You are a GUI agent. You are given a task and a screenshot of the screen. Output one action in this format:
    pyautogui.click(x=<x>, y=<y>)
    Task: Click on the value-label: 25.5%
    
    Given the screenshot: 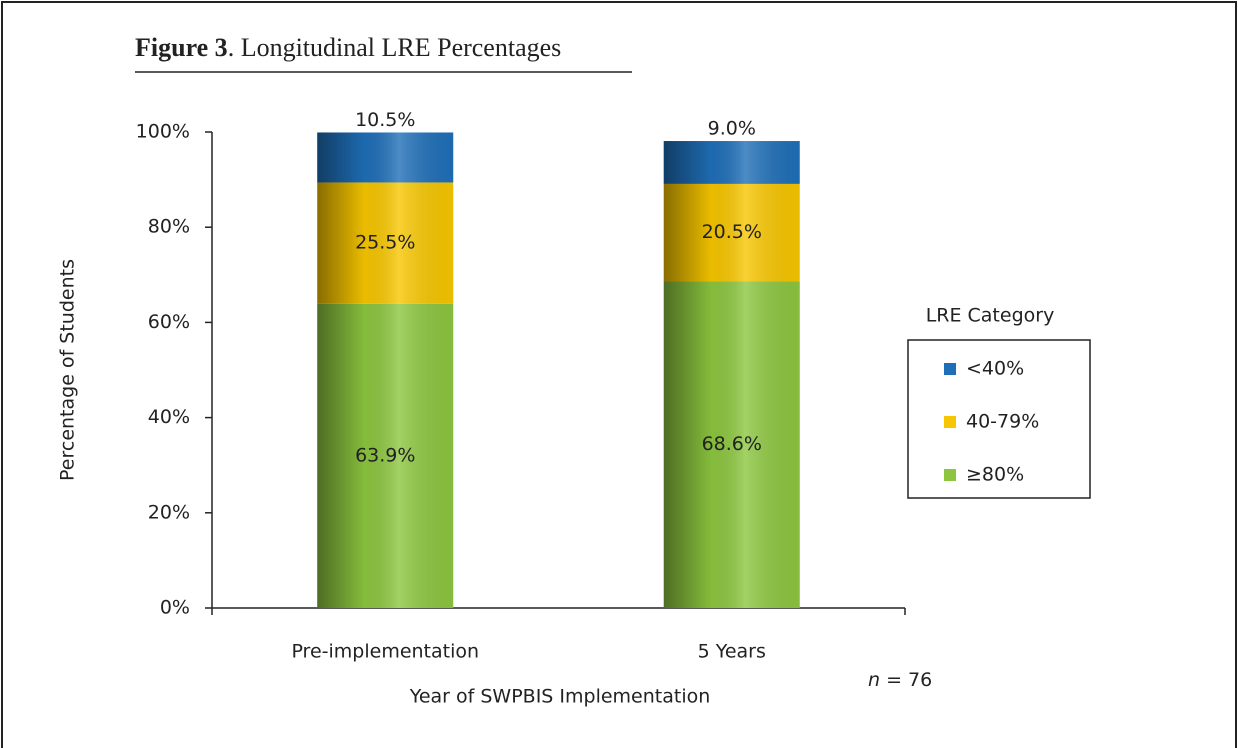 What is the action you would take?
    pyautogui.click(x=385, y=243)
    